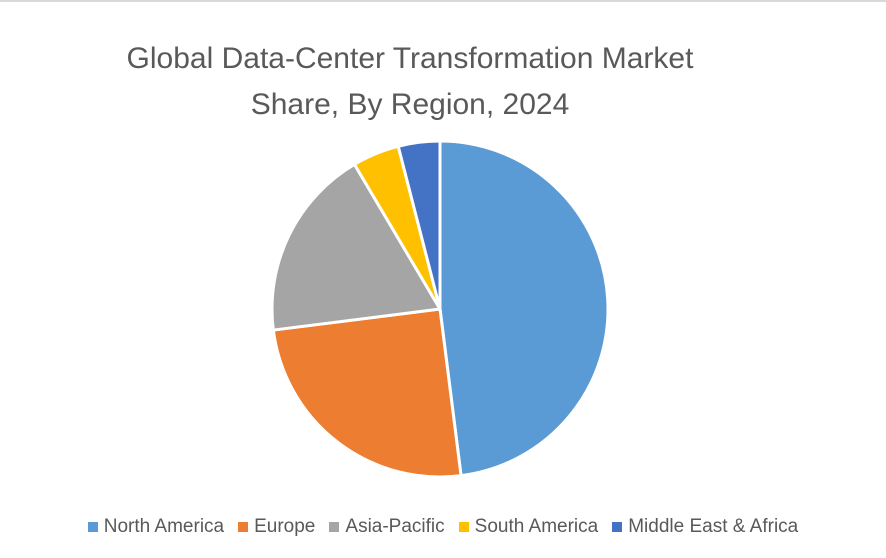  I want to click on legend-label: South America, so click(536, 526).